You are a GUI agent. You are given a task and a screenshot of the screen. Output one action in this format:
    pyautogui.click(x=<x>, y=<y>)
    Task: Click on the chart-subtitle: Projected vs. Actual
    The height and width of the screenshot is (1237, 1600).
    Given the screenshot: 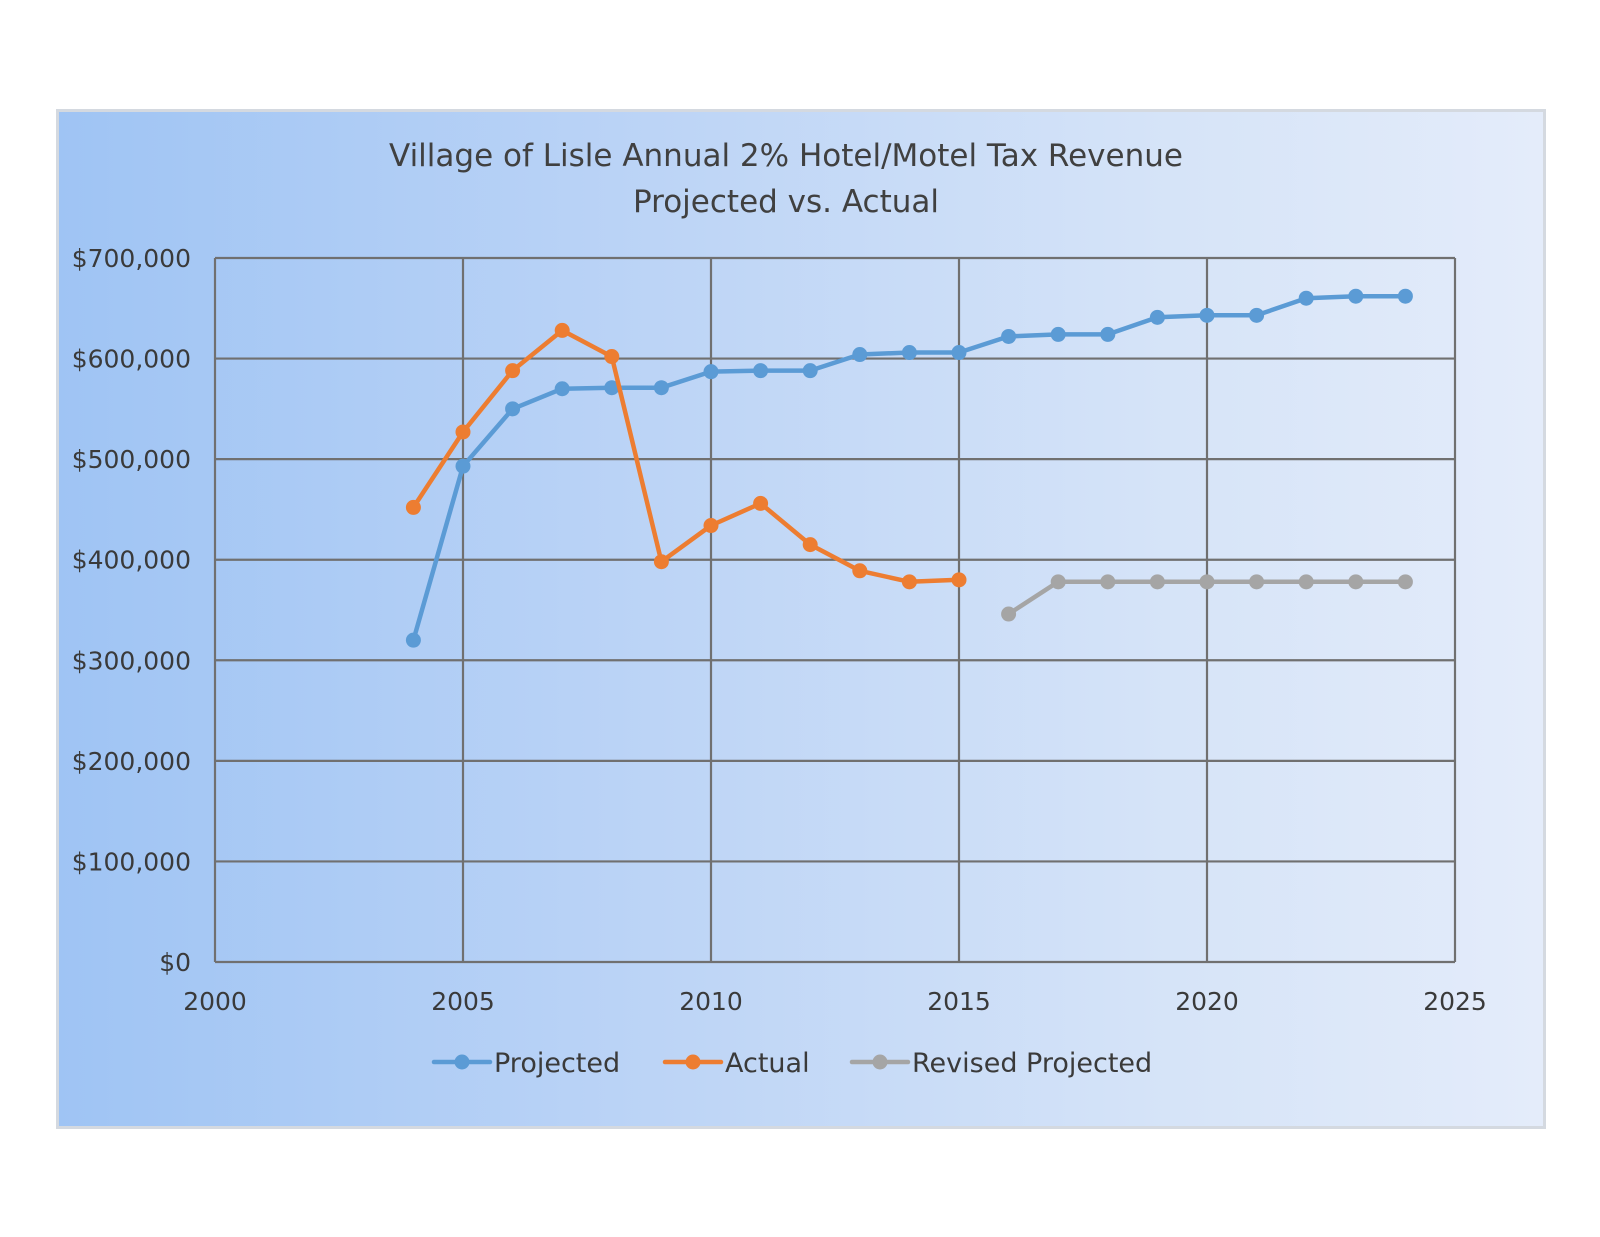 What is the action you would take?
    pyautogui.click(x=786, y=202)
    